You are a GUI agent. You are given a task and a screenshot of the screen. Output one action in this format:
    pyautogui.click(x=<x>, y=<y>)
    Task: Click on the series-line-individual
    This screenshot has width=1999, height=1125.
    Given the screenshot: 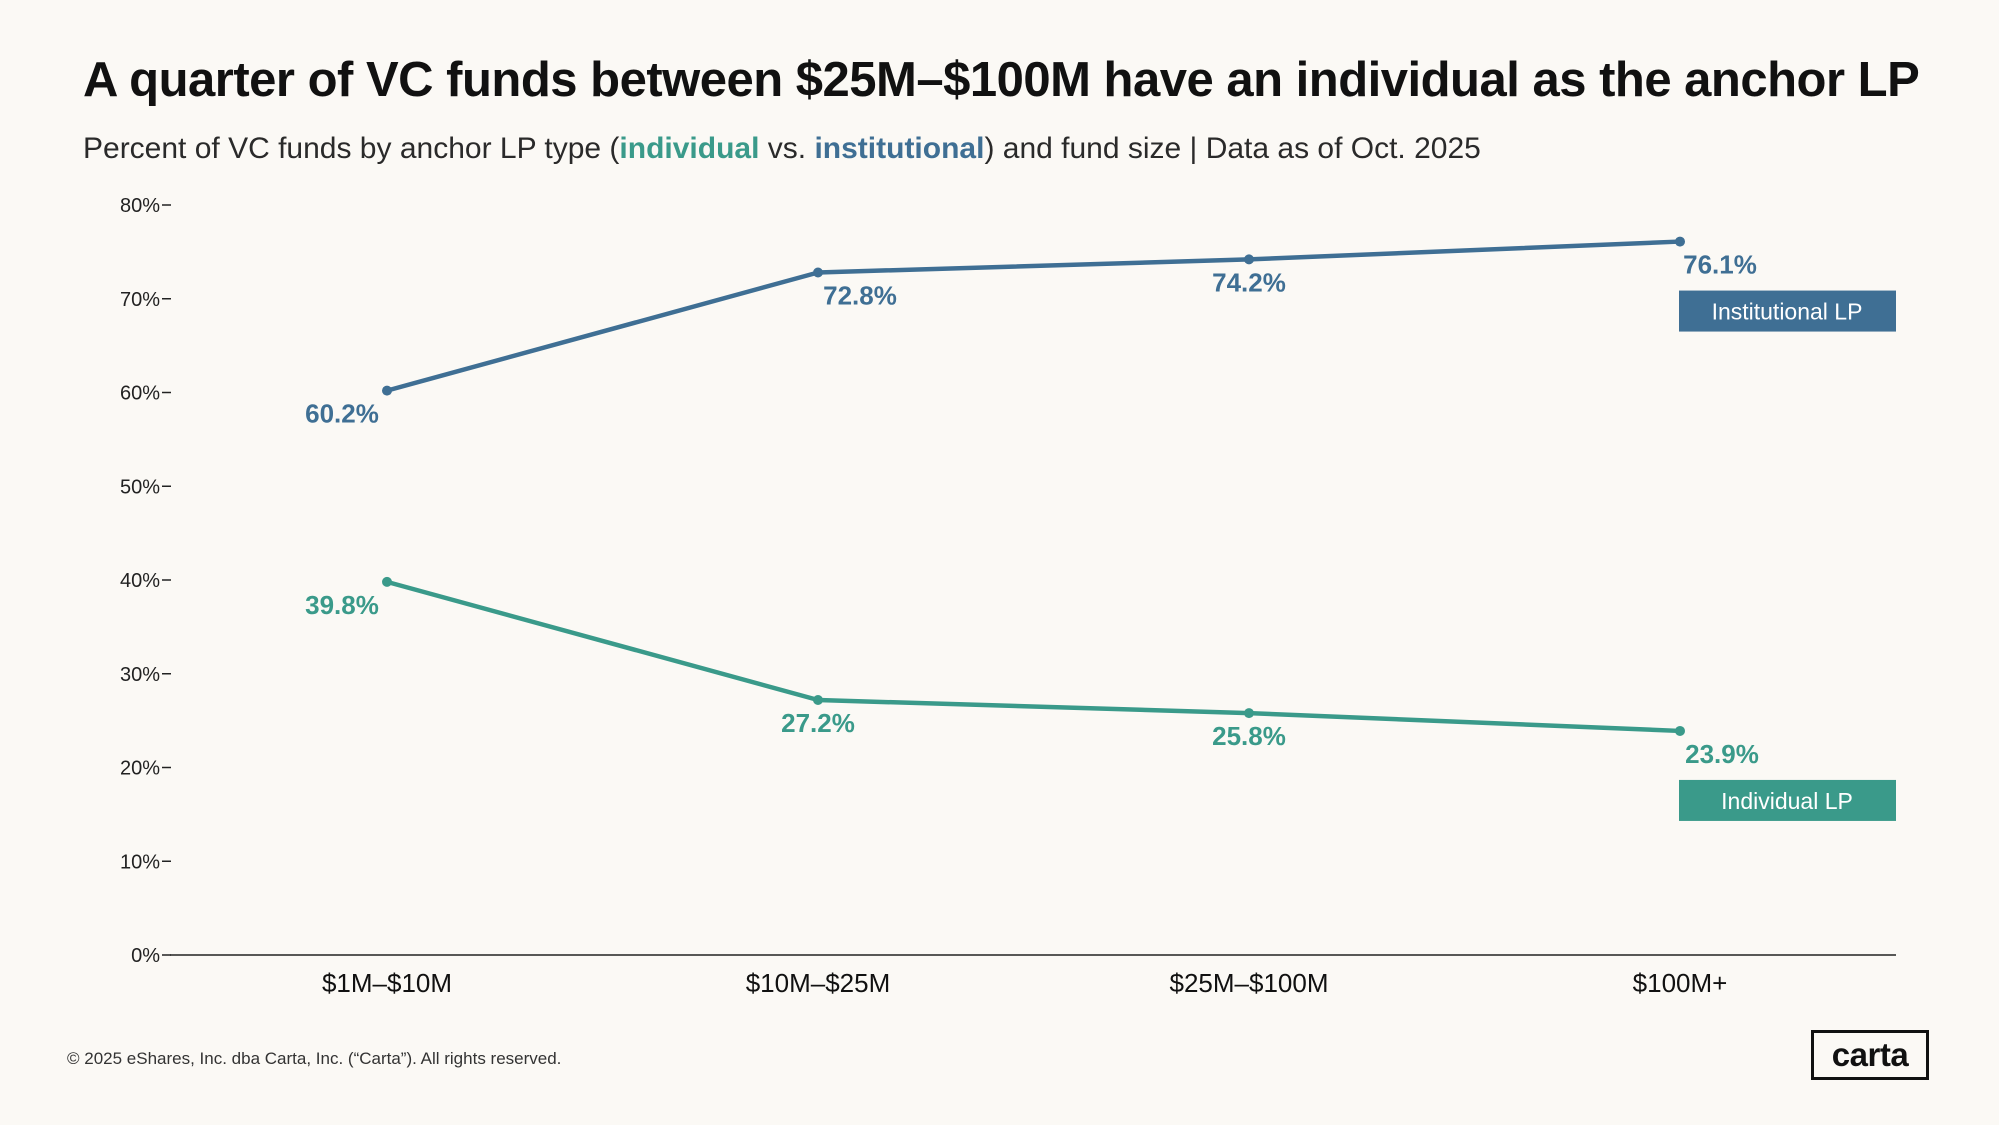 What is the action you would take?
    pyautogui.click(x=1033, y=656)
    